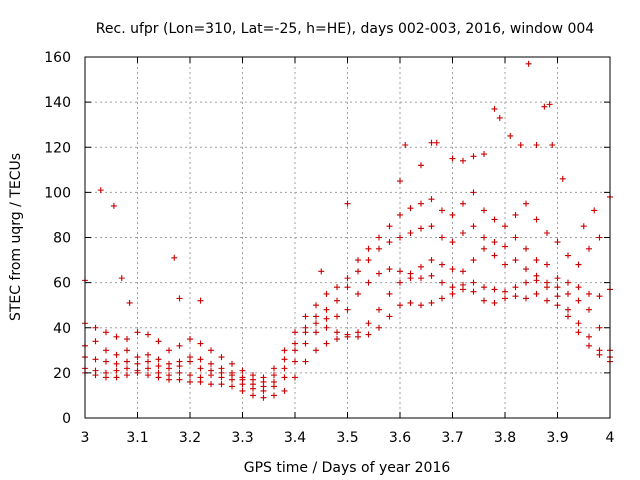  What do you see at coordinates (137, 438) in the screenshot?
I see `x-tick-label: 3.1` at bounding box center [137, 438].